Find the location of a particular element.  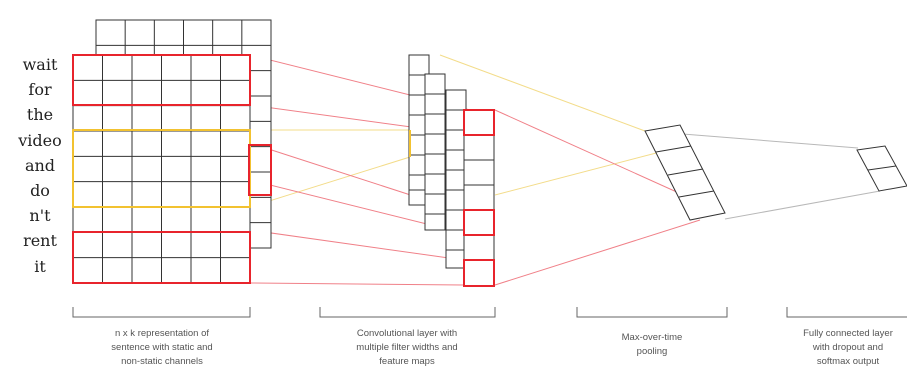

caption-pool-line: Max-over-time is located at coordinates (652, 337).